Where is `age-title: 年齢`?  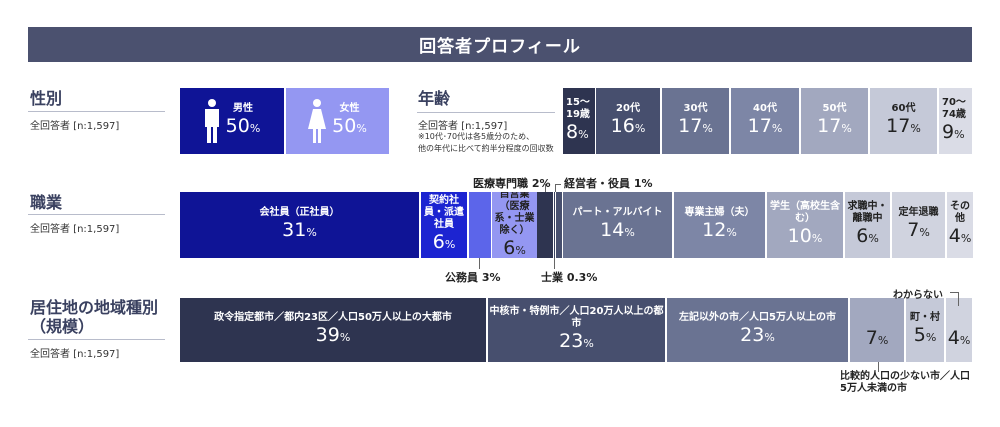
age-title: 年齢 is located at coordinates (434, 98).